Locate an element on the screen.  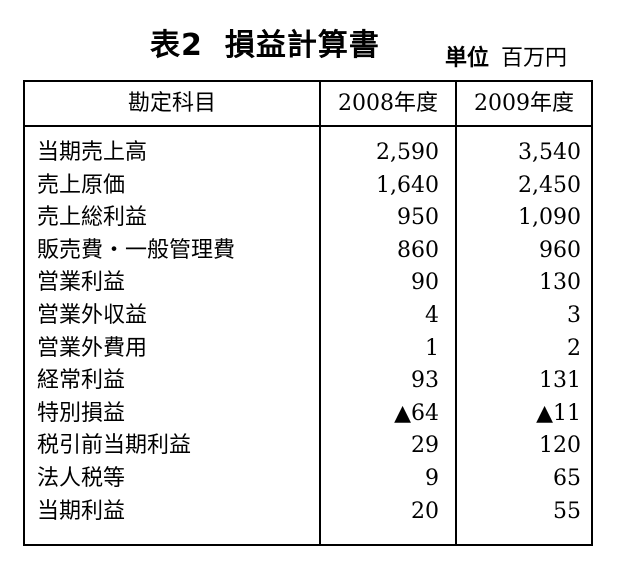
account-name: 法人税等 is located at coordinates (81, 478).